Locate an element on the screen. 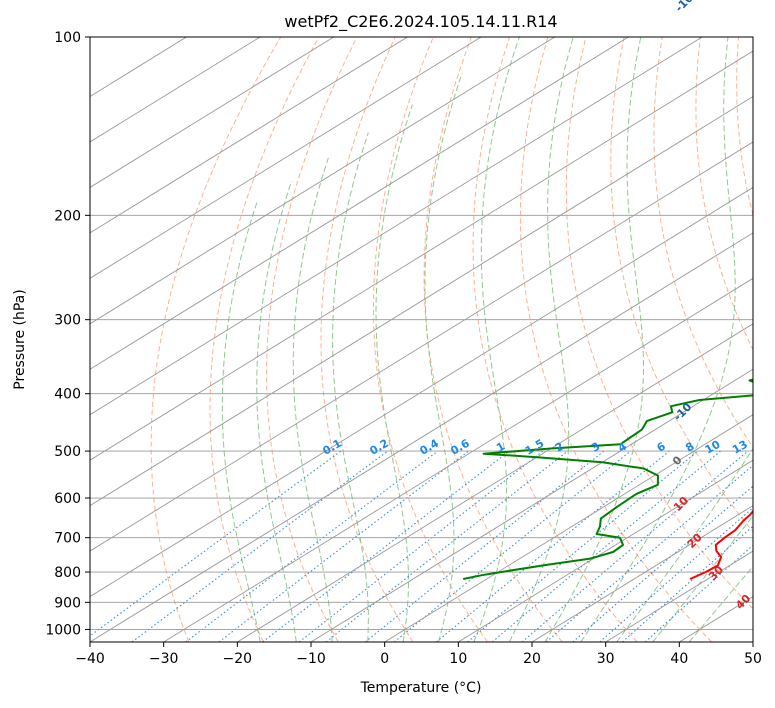 This screenshot has width=775, height=708. dewpoint-profile-line is located at coordinates (607, 479).